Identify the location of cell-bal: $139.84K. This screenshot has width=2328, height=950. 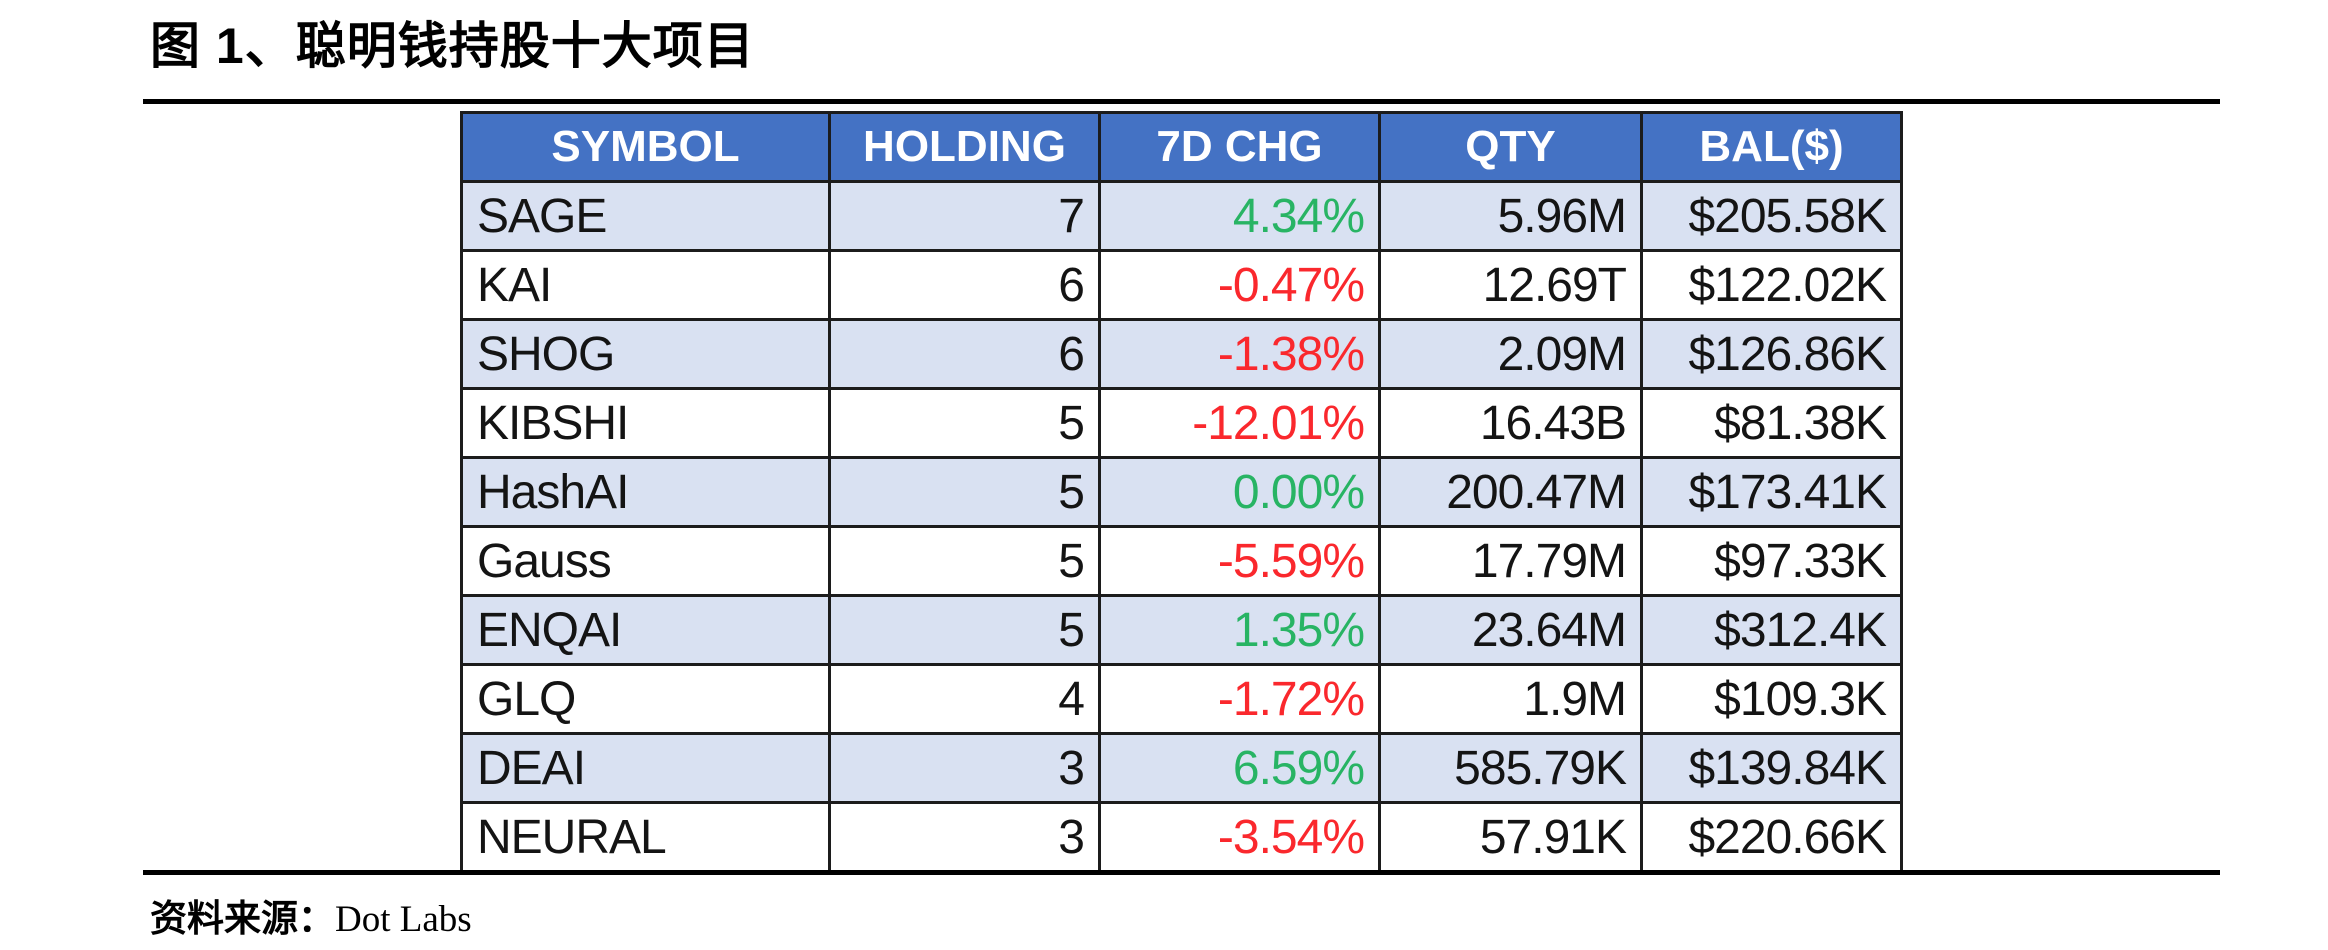
(1771, 768).